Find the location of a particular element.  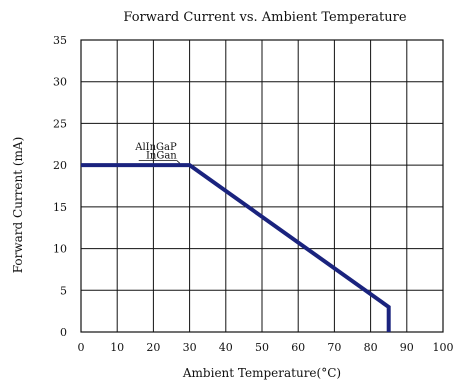

x-axis-label: Ambient Temperature(°C) is located at coordinates (261, 373).